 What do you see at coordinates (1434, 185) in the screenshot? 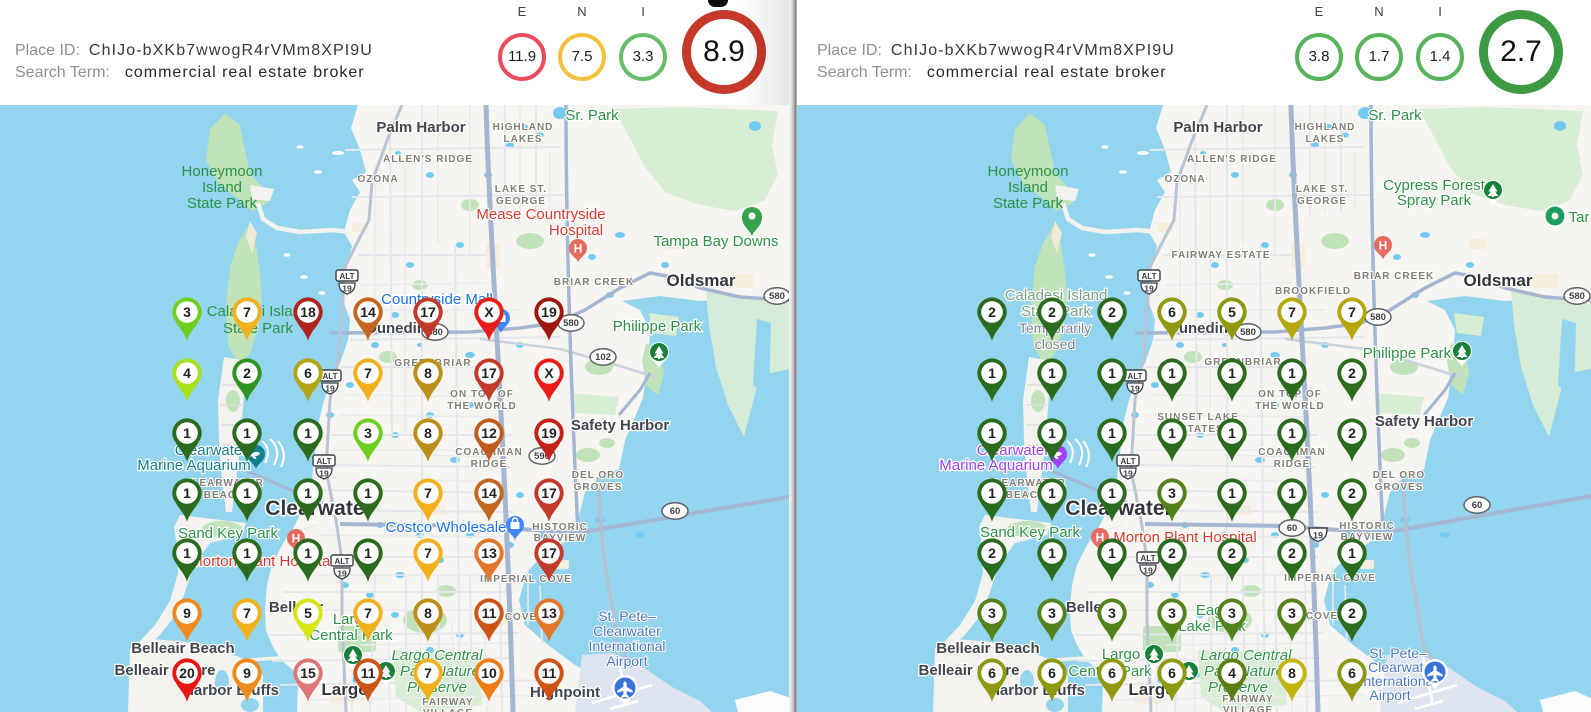
I see `svg-text: Cypress Forest` at bounding box center [1434, 185].